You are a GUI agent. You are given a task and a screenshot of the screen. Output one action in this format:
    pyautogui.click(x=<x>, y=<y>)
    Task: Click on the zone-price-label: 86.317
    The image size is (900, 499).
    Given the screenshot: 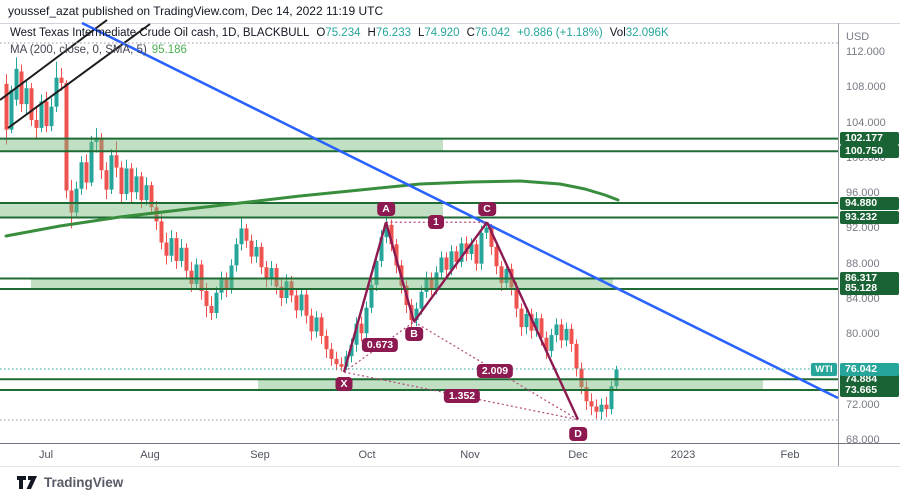 What is the action you would take?
    pyautogui.click(x=869, y=278)
    